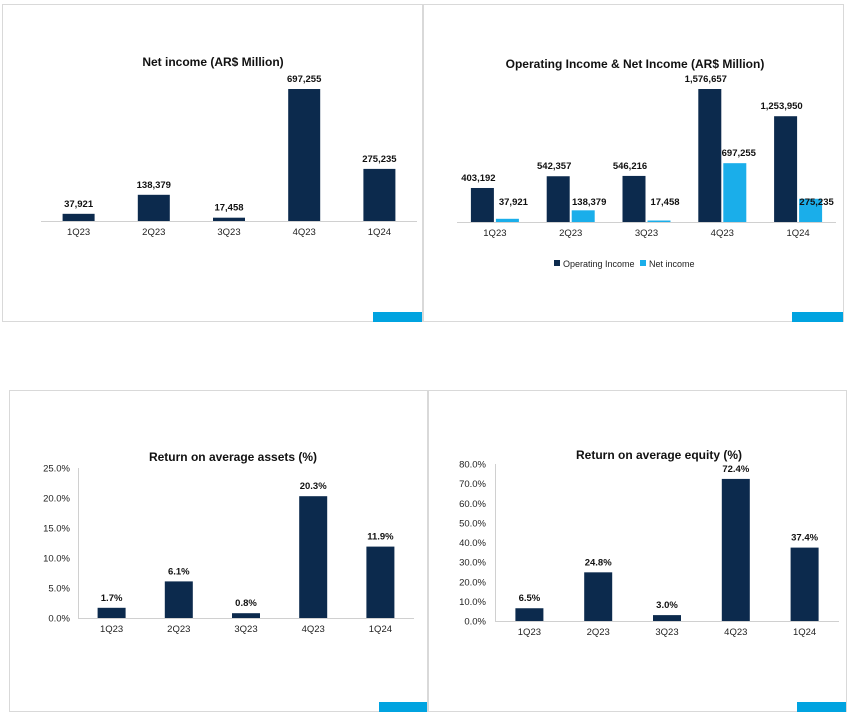 This screenshot has width=850, height=716. What do you see at coordinates (672, 264) in the screenshot?
I see `legend-label: Net income` at bounding box center [672, 264].